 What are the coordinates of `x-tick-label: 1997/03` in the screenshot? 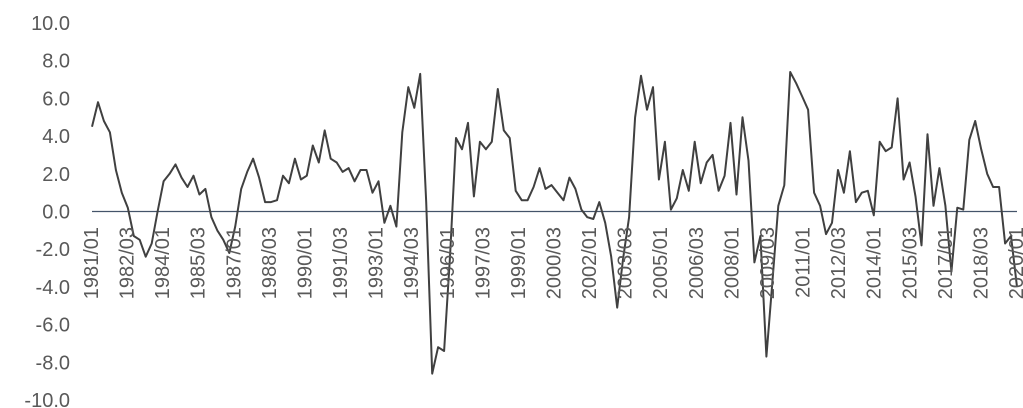 It's located at (483, 263).